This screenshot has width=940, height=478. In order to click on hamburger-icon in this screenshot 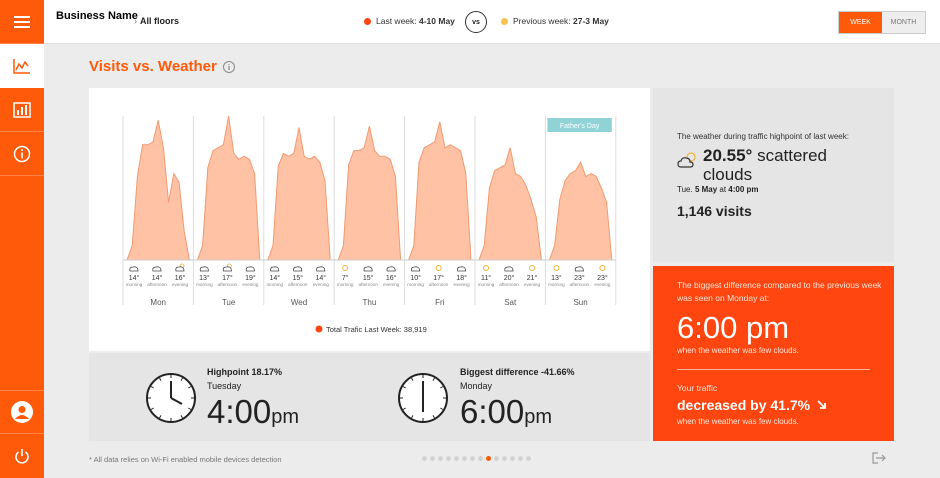, I will do `click(22, 21)`.